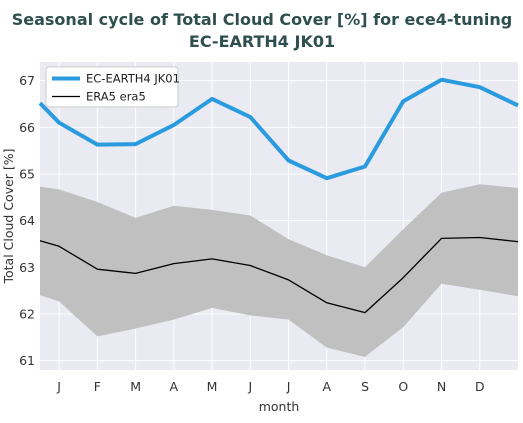 The width and height of the screenshot is (523, 423). What do you see at coordinates (27, 267) in the screenshot?
I see `y-tick-label: 63` at bounding box center [27, 267].